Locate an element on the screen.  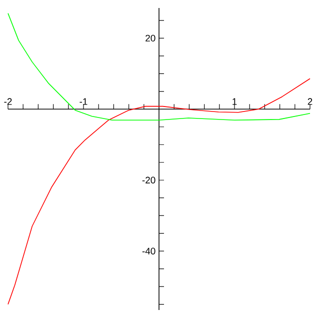
x-tick-label: -2 is located at coordinates (8, 101).